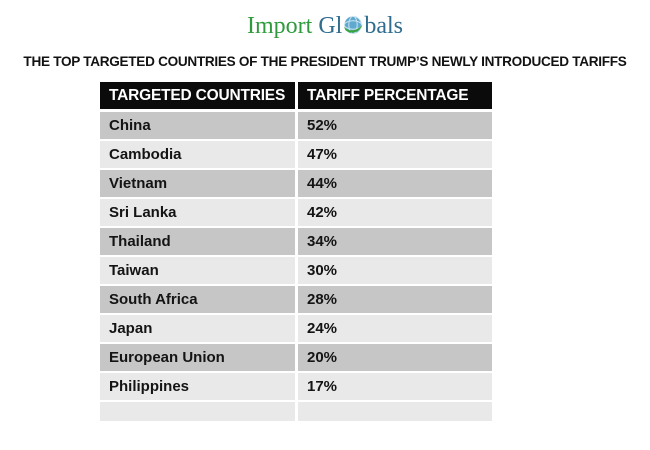 Image resolution: width=650 pixels, height=450 pixels. What do you see at coordinates (197, 299) in the screenshot?
I see `country-cell: South Africa` at bounding box center [197, 299].